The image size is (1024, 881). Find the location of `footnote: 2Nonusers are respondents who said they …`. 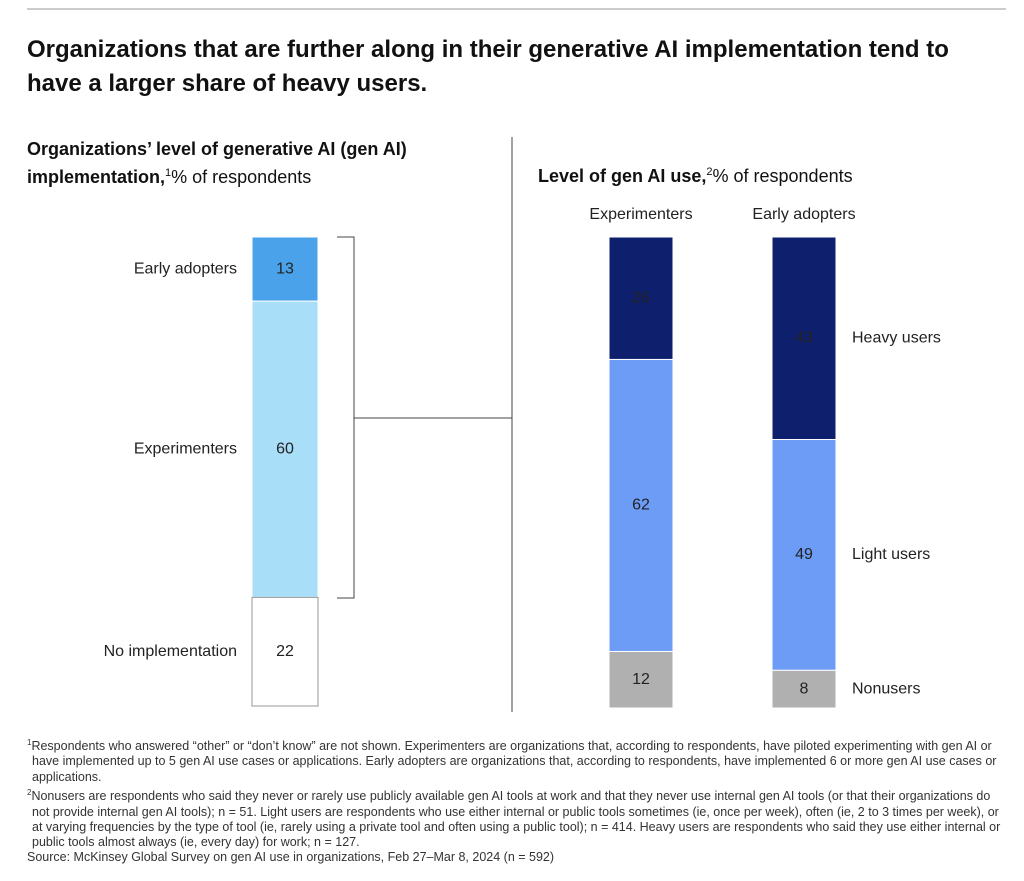

footnote: 2Nonusers are respondents who said they … is located at coordinates (516, 817).